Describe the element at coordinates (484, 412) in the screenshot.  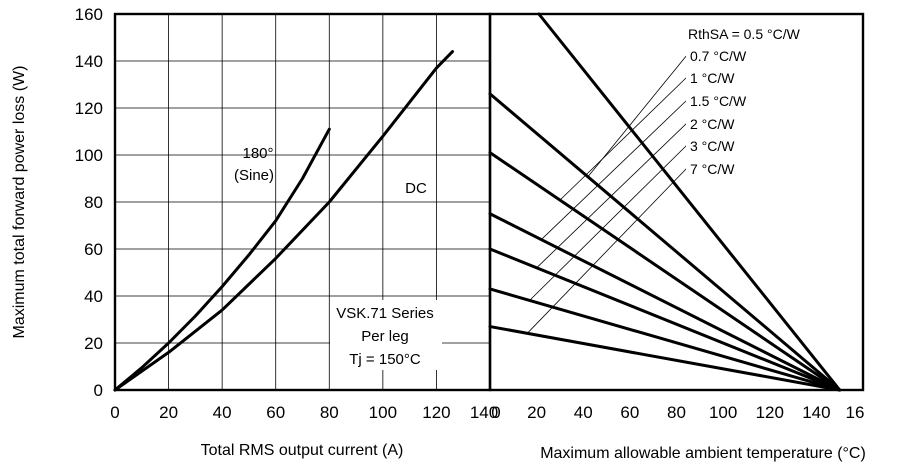
I see `left-xtick-140: 140` at that location.